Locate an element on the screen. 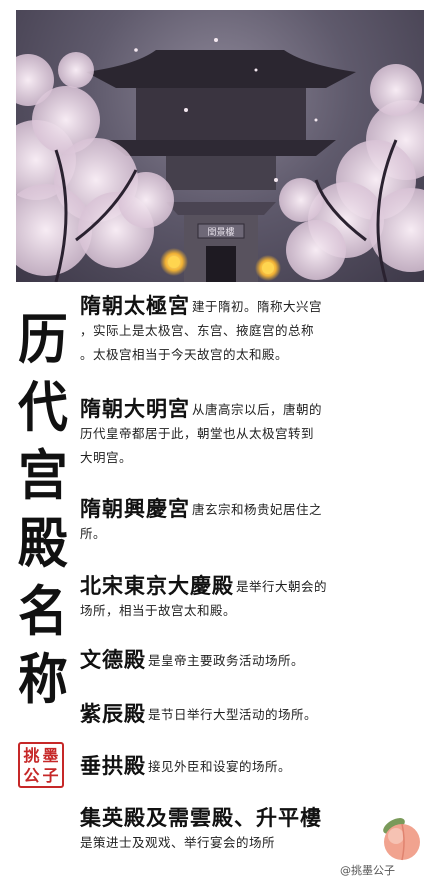 The image size is (440, 885). entry-name: 垂拱殿 is located at coordinates (113, 765).